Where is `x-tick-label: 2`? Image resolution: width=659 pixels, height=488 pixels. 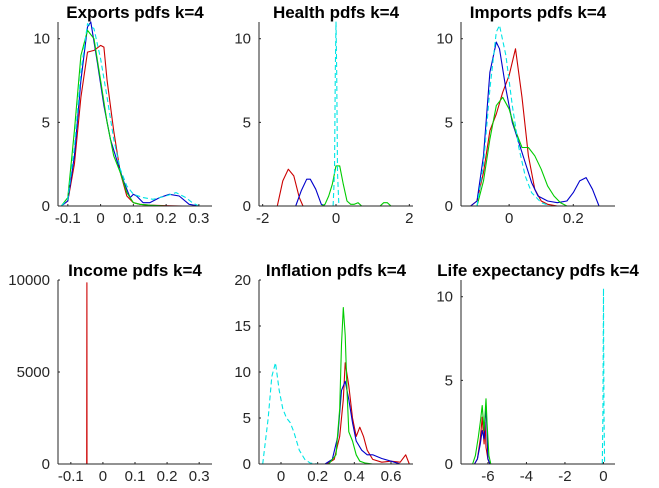 x-tick-label: 2 is located at coordinates (409, 218).